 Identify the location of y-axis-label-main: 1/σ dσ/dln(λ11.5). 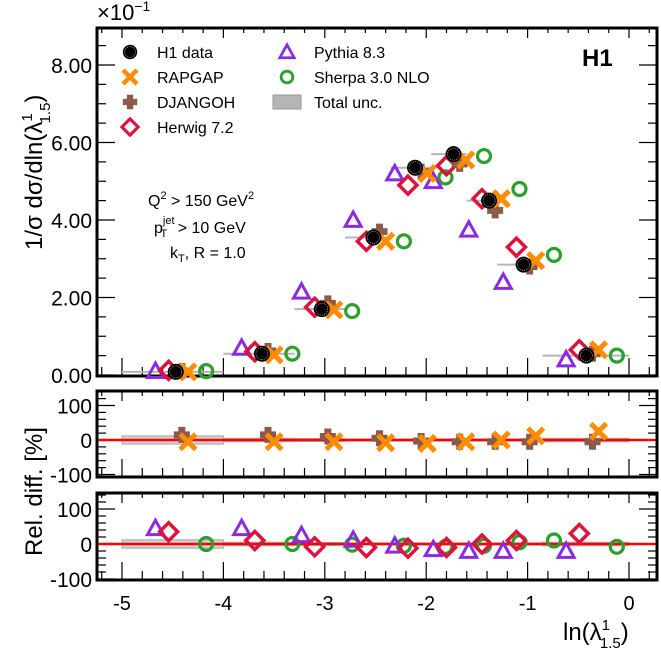
(36, 172).